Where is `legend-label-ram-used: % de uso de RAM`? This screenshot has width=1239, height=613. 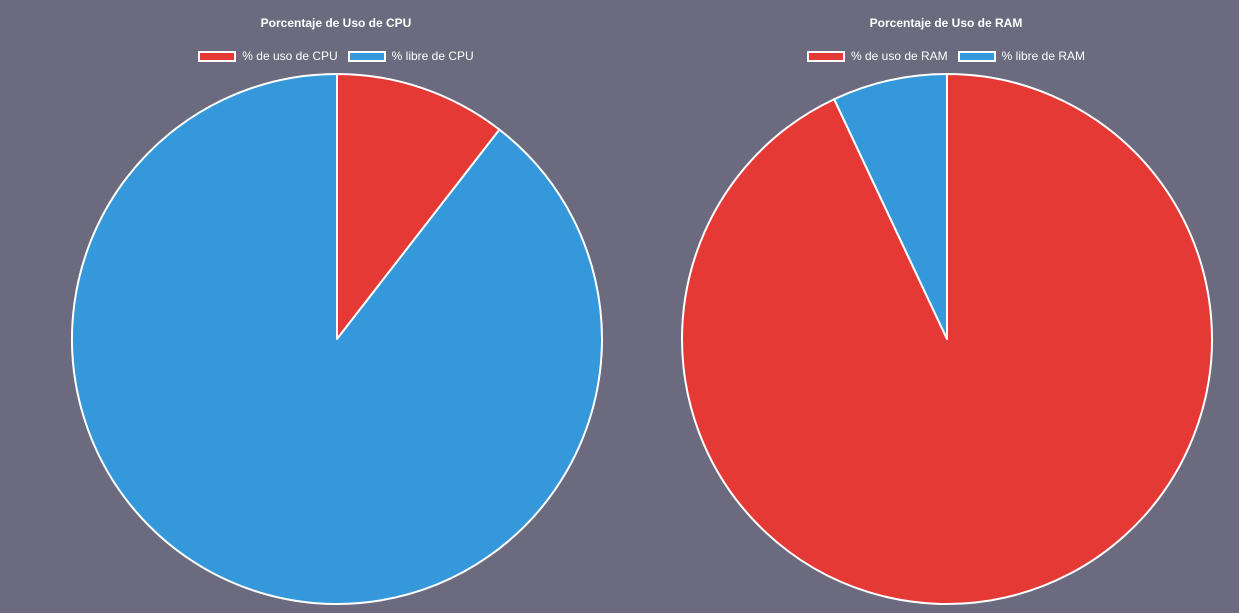
legend-label-ram-used: % de uso de RAM is located at coordinates (899, 56).